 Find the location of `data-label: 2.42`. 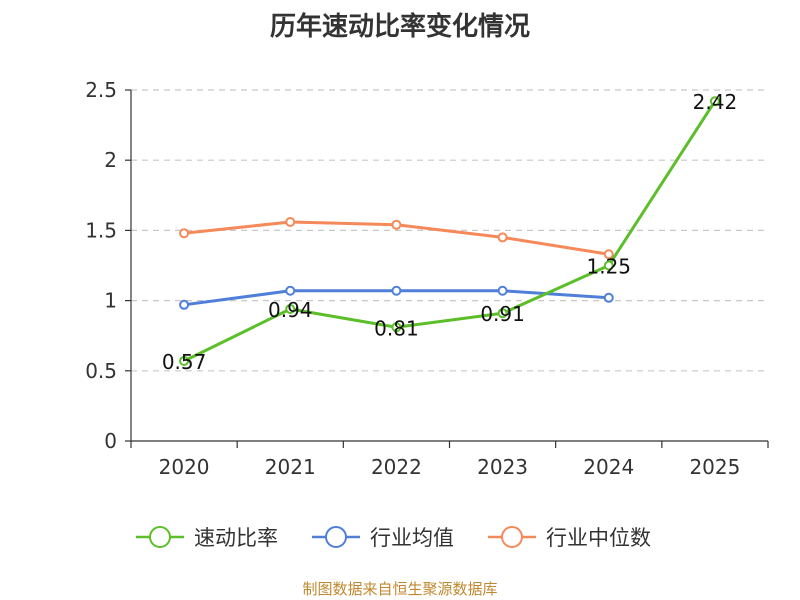

data-label: 2.42 is located at coordinates (715, 102).